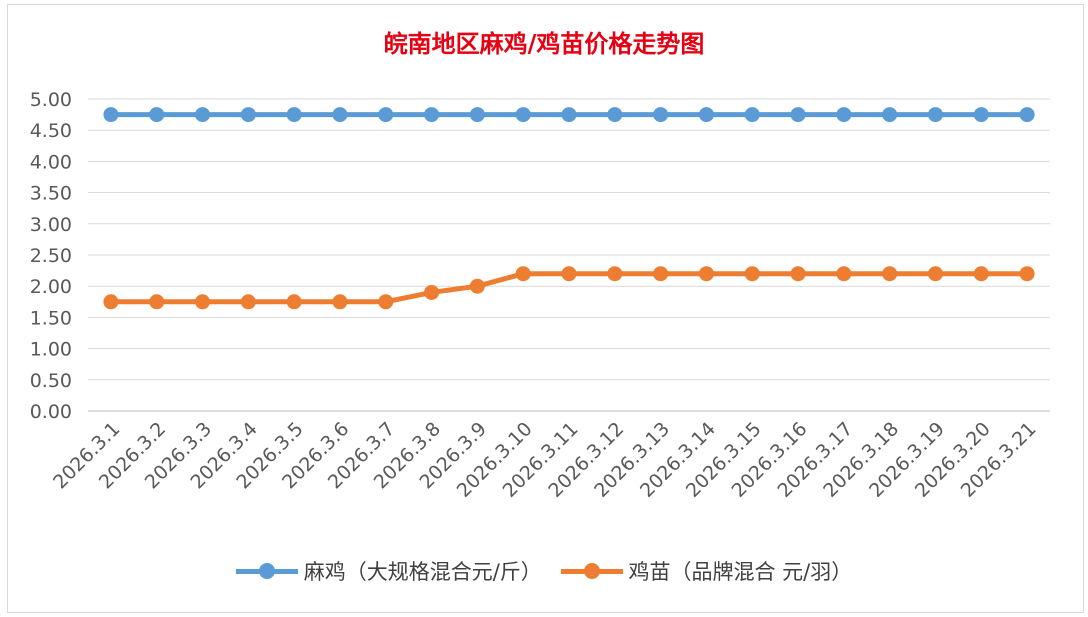 The height and width of the screenshot is (617, 1088). What do you see at coordinates (51, 225) in the screenshot?
I see `y-tick-label: 3.00` at bounding box center [51, 225].